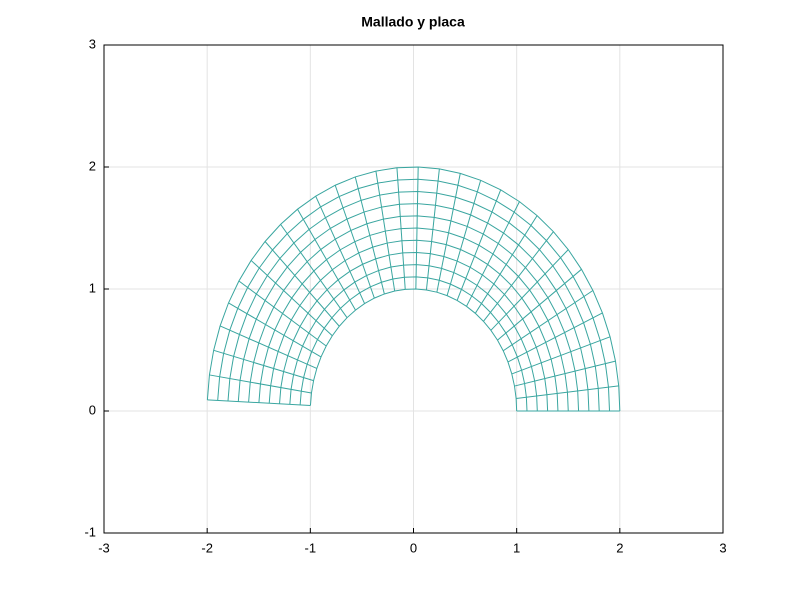  Describe the element at coordinates (207, 547) in the screenshot. I see `x-tick-label: -2` at that location.